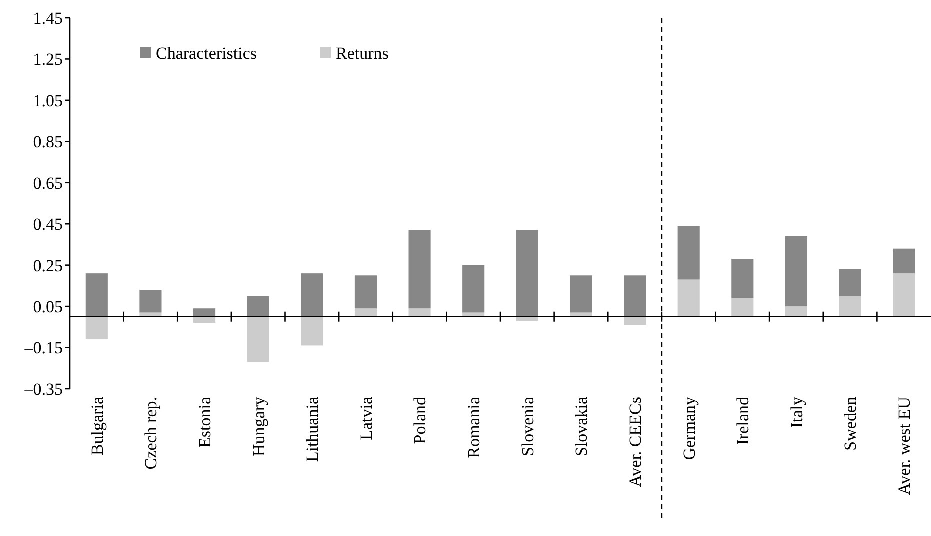 This screenshot has height=536, width=931. What do you see at coordinates (528, 426) in the screenshot?
I see `x-tick-label: Slovenia` at bounding box center [528, 426].